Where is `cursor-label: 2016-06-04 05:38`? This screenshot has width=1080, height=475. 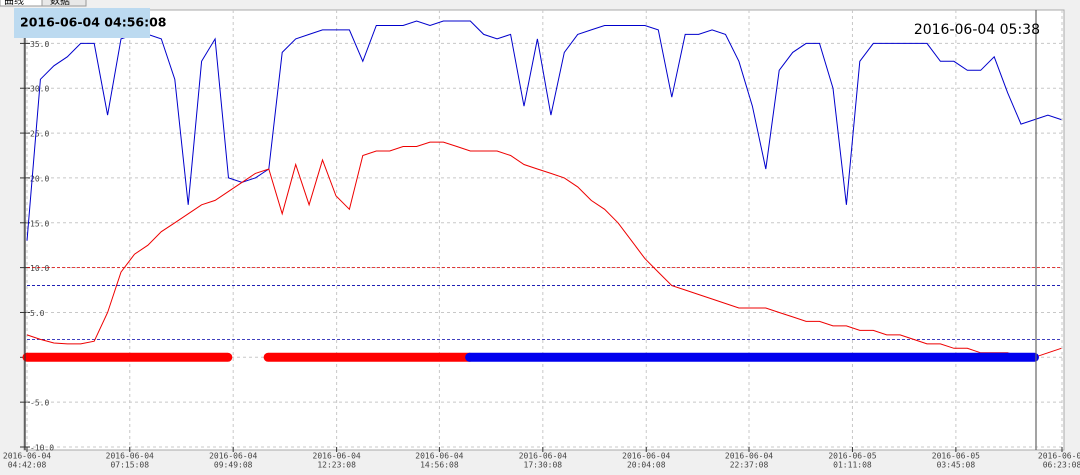
cursor-label: 2016-06-04 05:38 is located at coordinates (977, 30).